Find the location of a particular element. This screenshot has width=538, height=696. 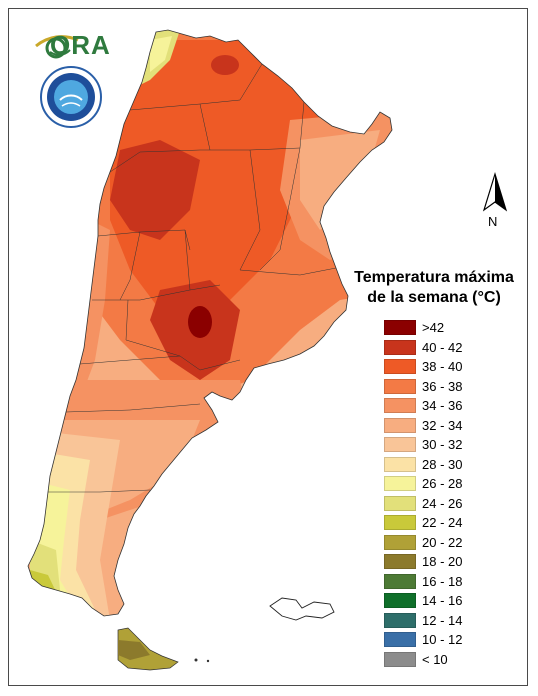

legend-row: 22 - 24 is located at coordinates (434, 523).